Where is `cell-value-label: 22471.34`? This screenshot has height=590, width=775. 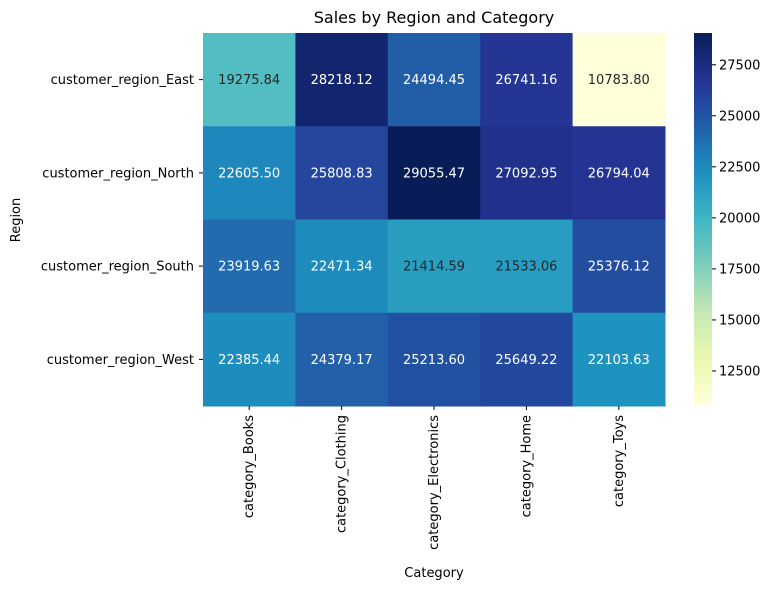
cell-value-label: 22471.34 is located at coordinates (342, 267).